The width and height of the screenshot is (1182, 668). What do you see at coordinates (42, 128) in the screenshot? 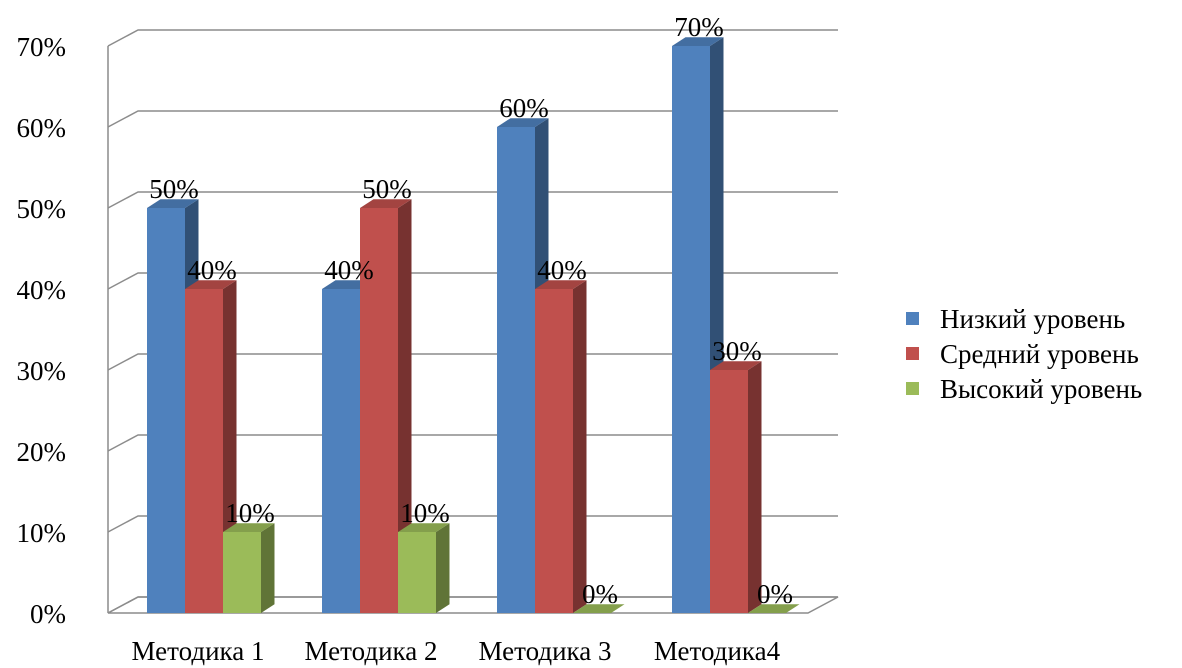
I see `y-tick-label: 60%` at bounding box center [42, 128].